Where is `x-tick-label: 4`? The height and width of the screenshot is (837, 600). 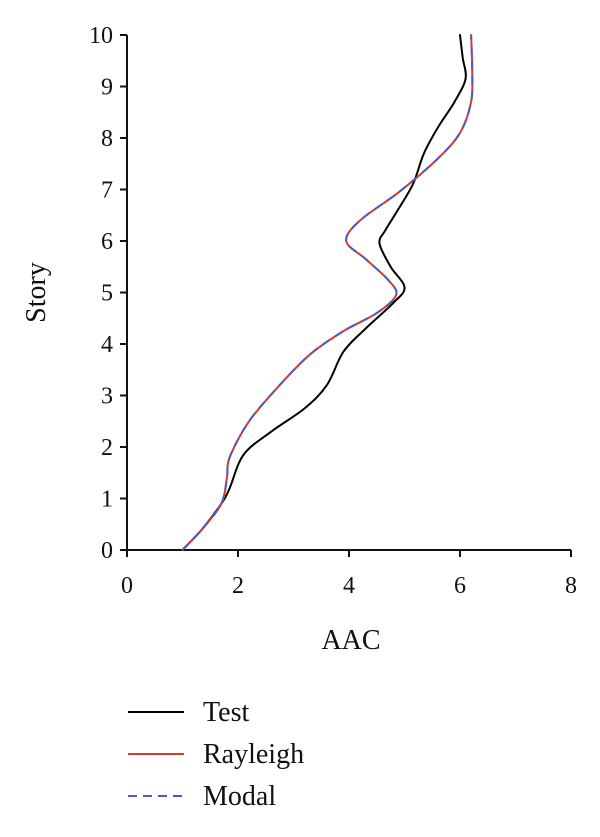
x-tick-label: 4 is located at coordinates (349, 586).